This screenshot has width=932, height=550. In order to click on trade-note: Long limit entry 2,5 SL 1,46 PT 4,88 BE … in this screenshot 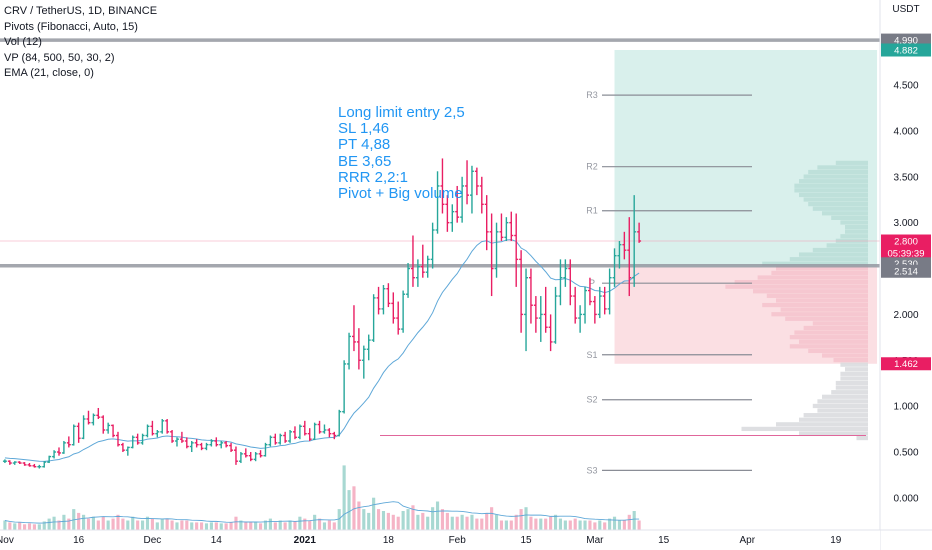, I will do `click(401, 153)`.